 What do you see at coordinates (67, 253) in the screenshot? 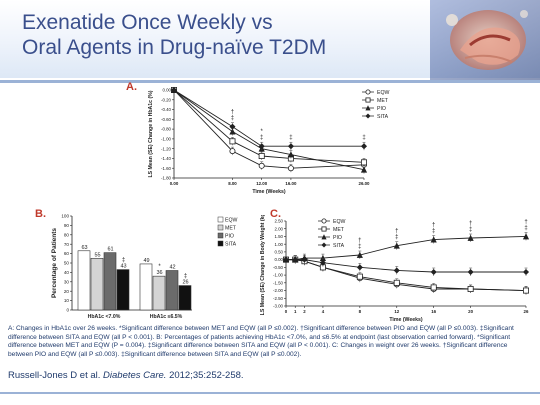
I see `y-tick-label: 60` at bounding box center [67, 253].